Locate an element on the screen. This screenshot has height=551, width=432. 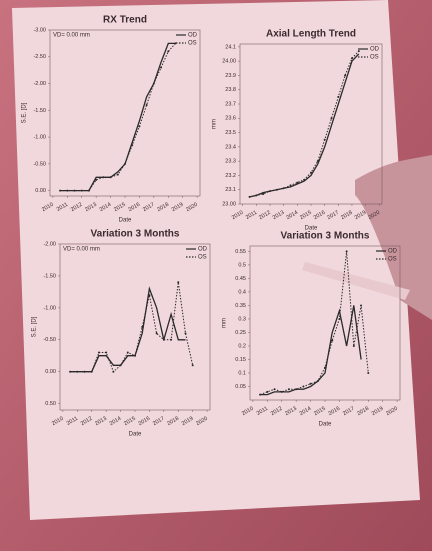
legend-label: OD is located at coordinates (193, 36).